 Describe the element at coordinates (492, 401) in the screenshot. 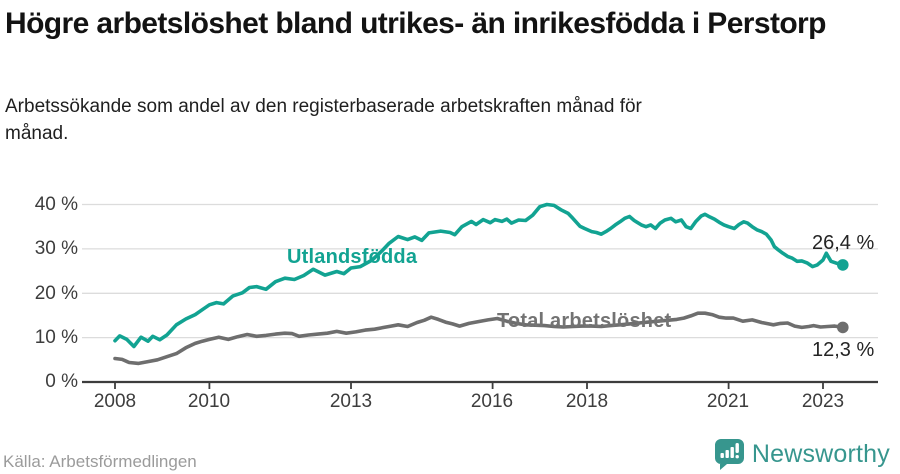

I see `x-axis-tick-label: 2016` at that location.